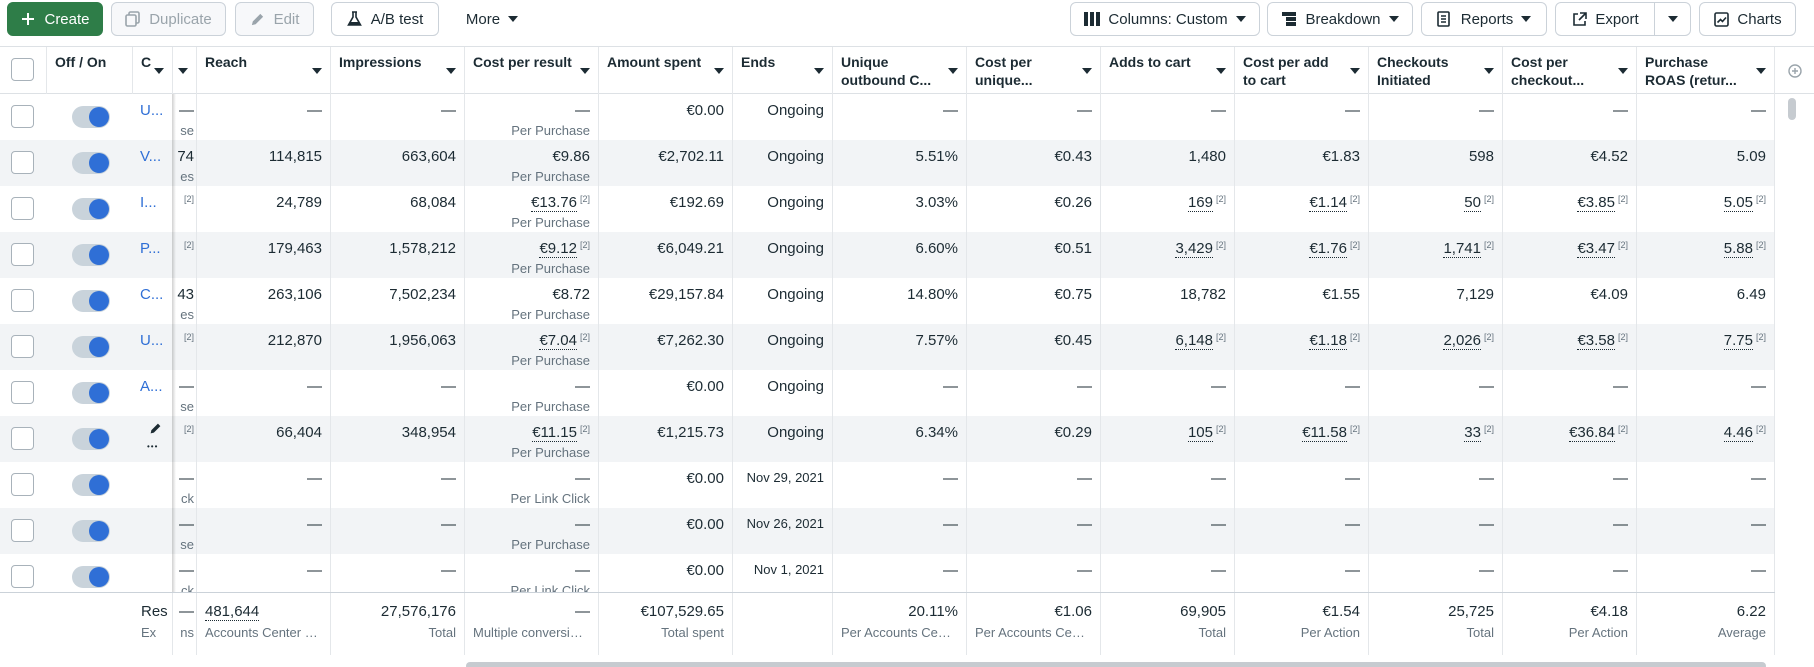 The image size is (1814, 667). What do you see at coordinates (232, 612) in the screenshot?
I see `footer-reach-value: 481,644` at bounding box center [232, 612].